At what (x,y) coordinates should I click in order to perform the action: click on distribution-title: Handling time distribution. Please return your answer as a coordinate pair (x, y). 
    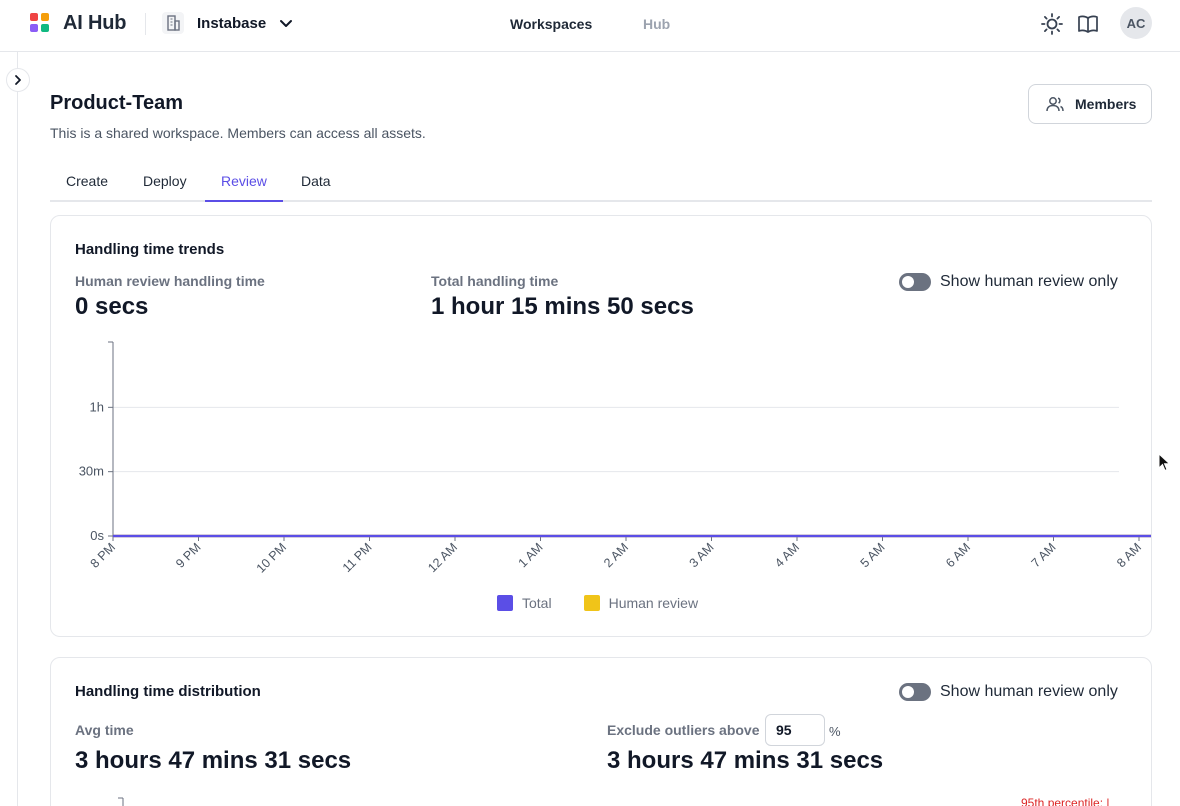
    Looking at the image, I should click on (168, 691).